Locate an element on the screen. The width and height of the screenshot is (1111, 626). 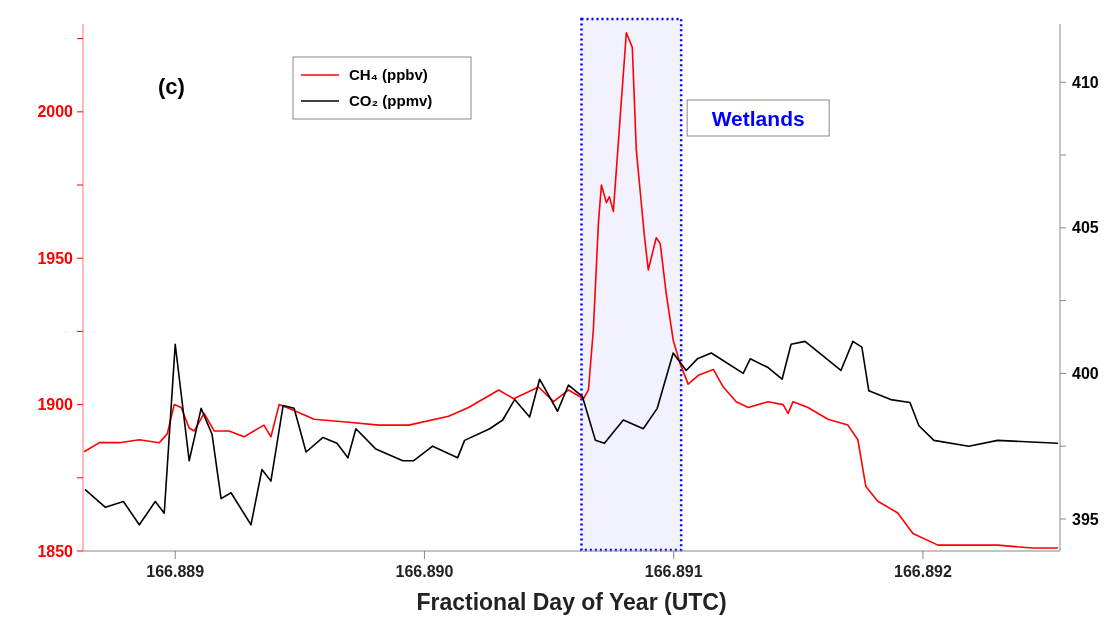
x-axis-title: Fractional Day of Year (UTC) is located at coordinates (571, 602).